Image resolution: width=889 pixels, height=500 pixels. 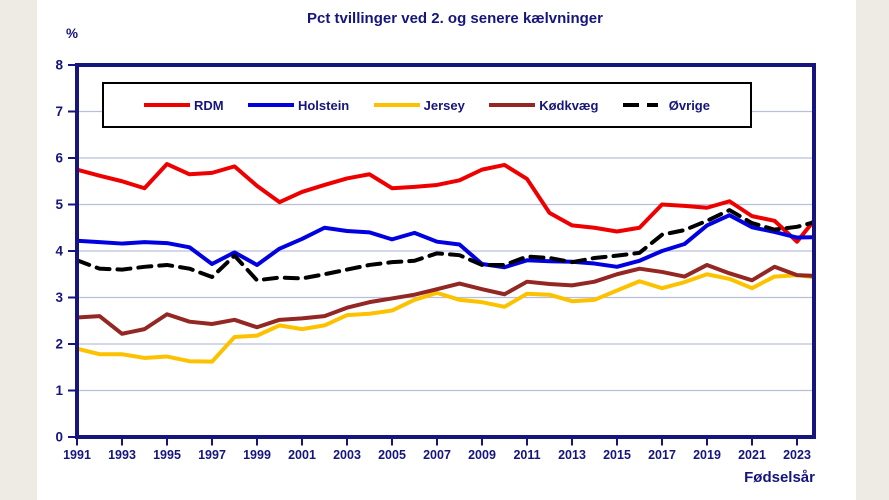 I want to click on x-tick-label: 2015, so click(x=617, y=455).